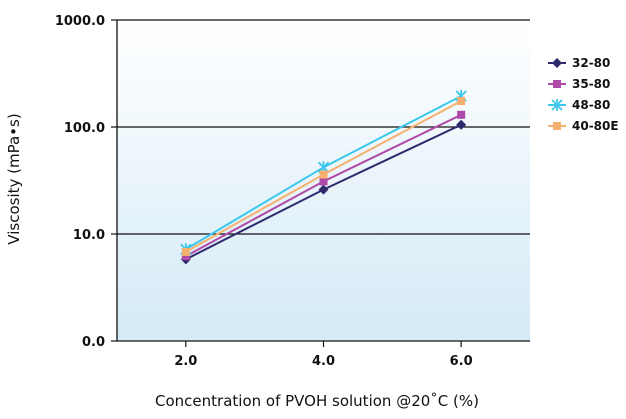 The height and width of the screenshot is (419, 626). I want to click on x-tick-label: 6.0, so click(461, 361).